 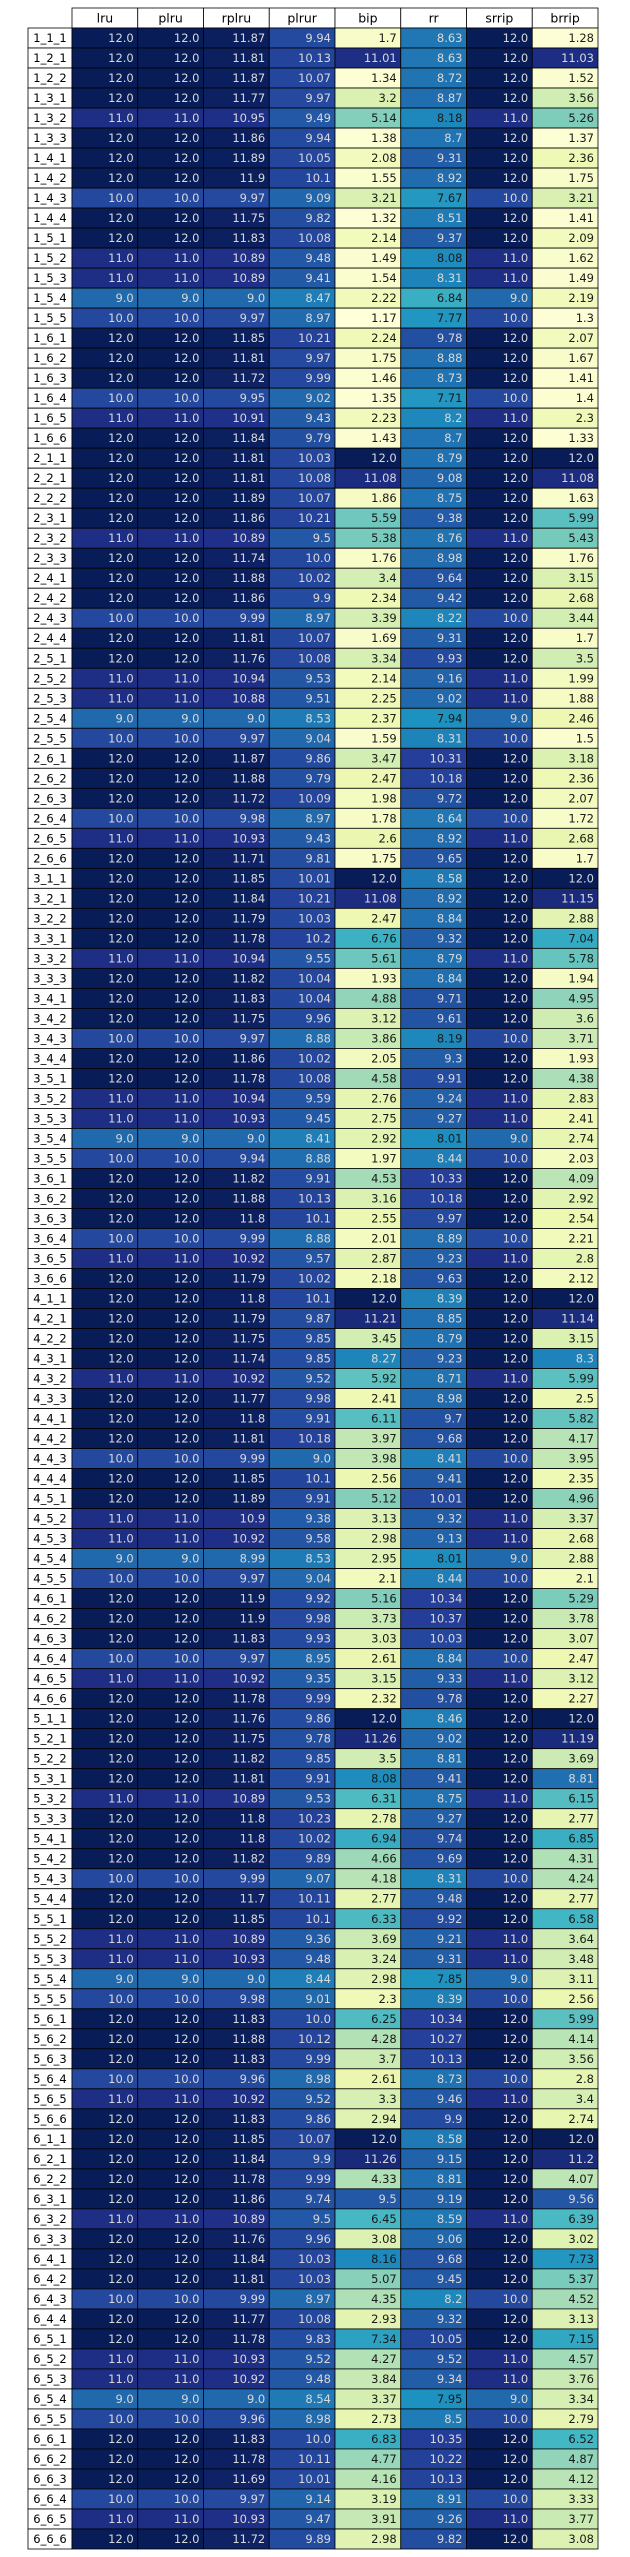 I want to click on cell-value-label: 9.78, so click(x=318, y=1739).